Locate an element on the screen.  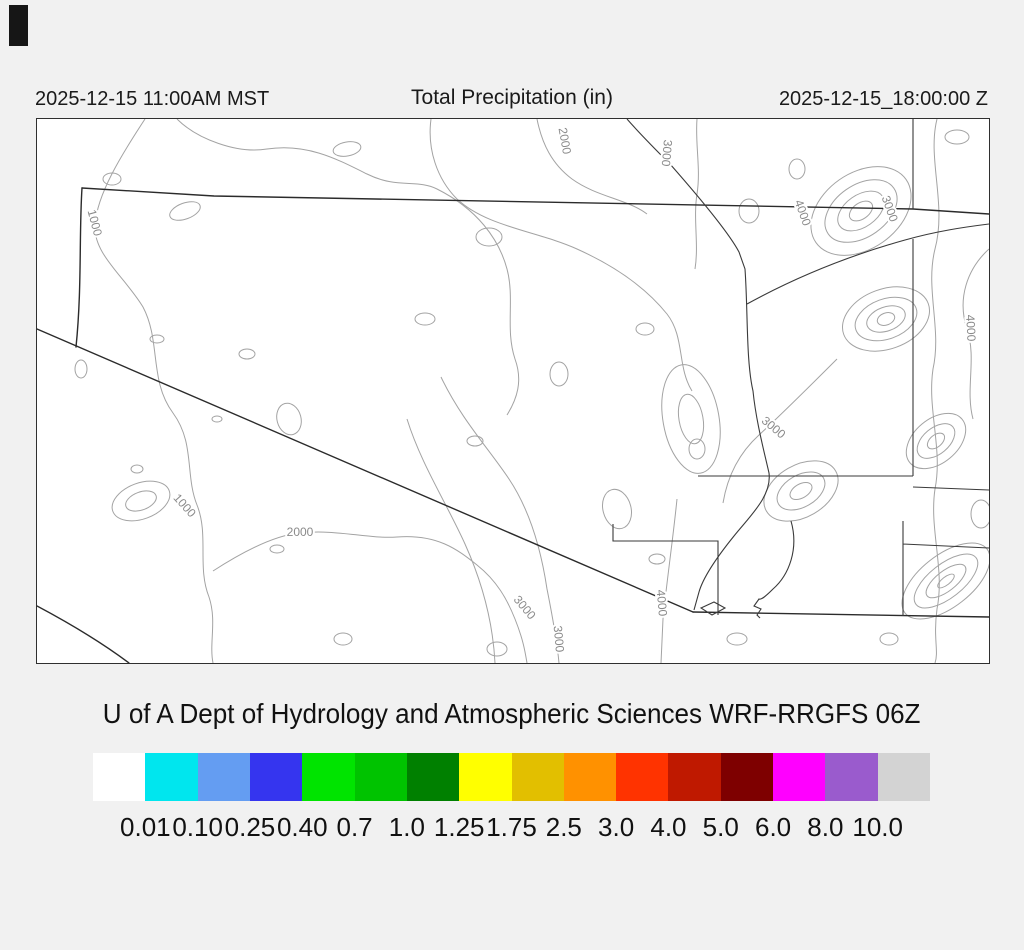
colorbar-tick-label: 1.0 is located at coordinates (406, 827).